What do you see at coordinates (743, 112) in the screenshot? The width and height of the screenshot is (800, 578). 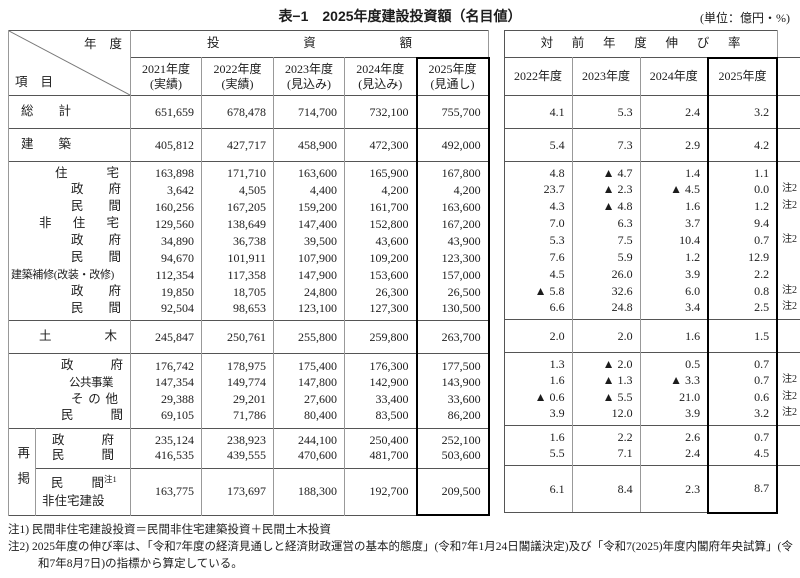 I see `growth-value: 3.2` at bounding box center [743, 112].